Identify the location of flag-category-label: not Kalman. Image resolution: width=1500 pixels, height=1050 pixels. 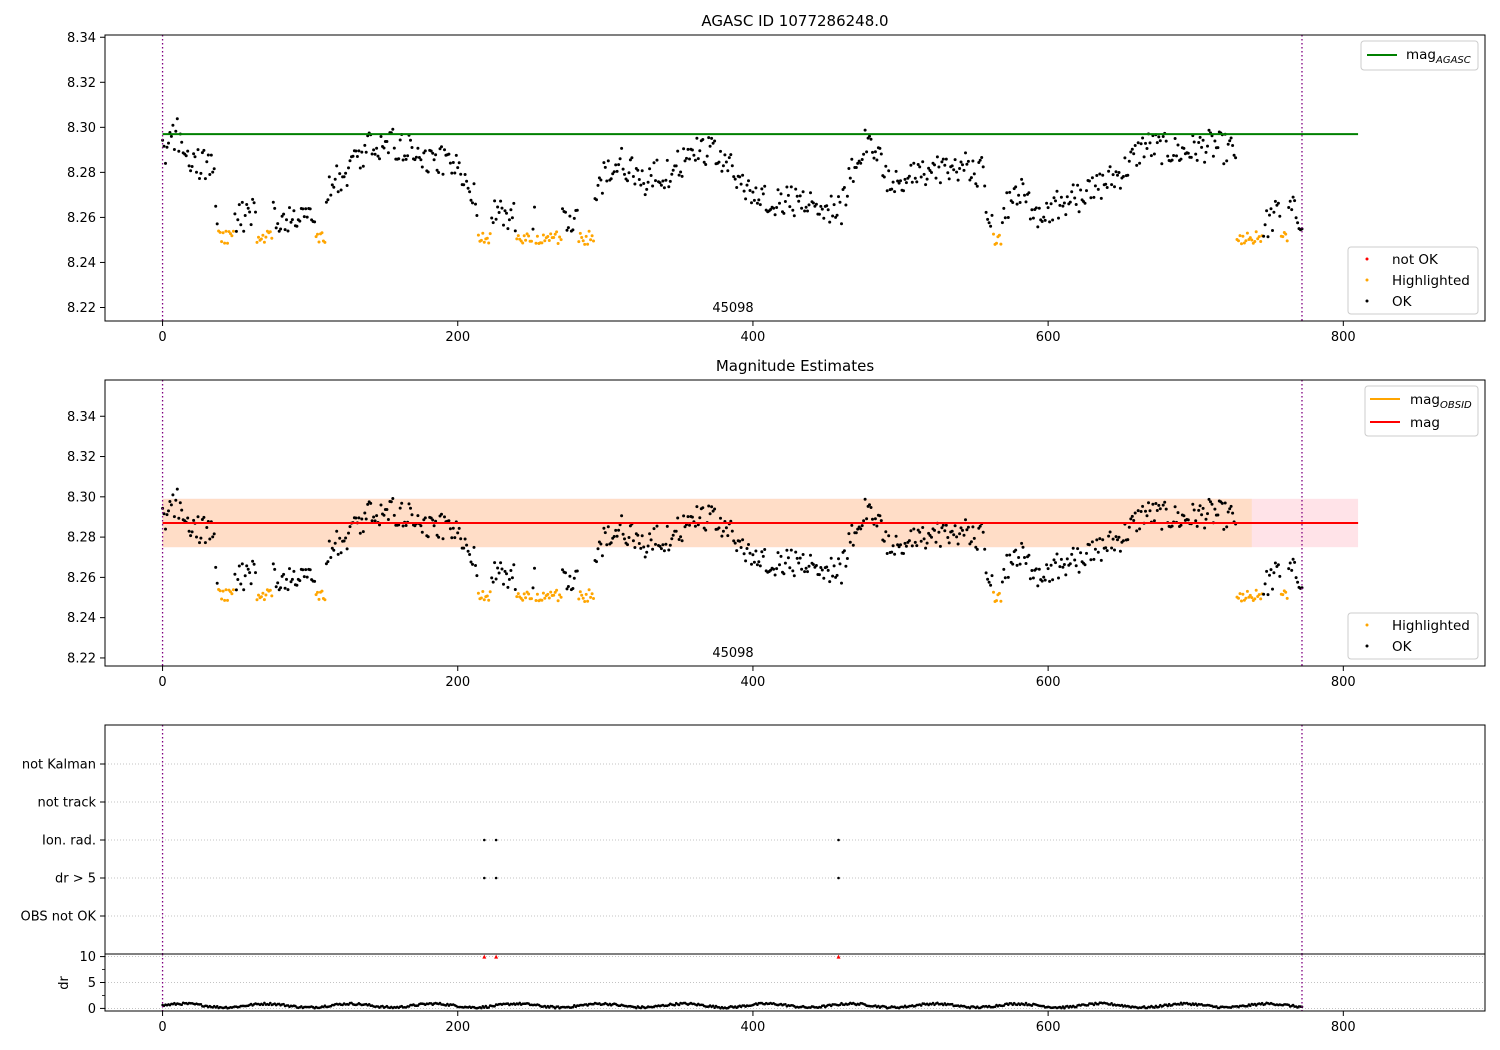
(59, 765).